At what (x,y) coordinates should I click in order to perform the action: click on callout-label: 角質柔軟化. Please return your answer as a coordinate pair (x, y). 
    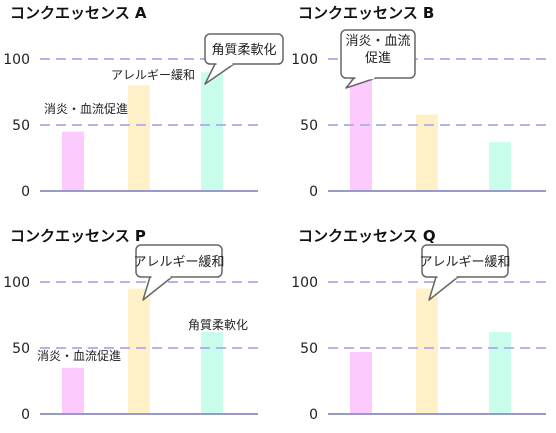
    Looking at the image, I should click on (243, 50).